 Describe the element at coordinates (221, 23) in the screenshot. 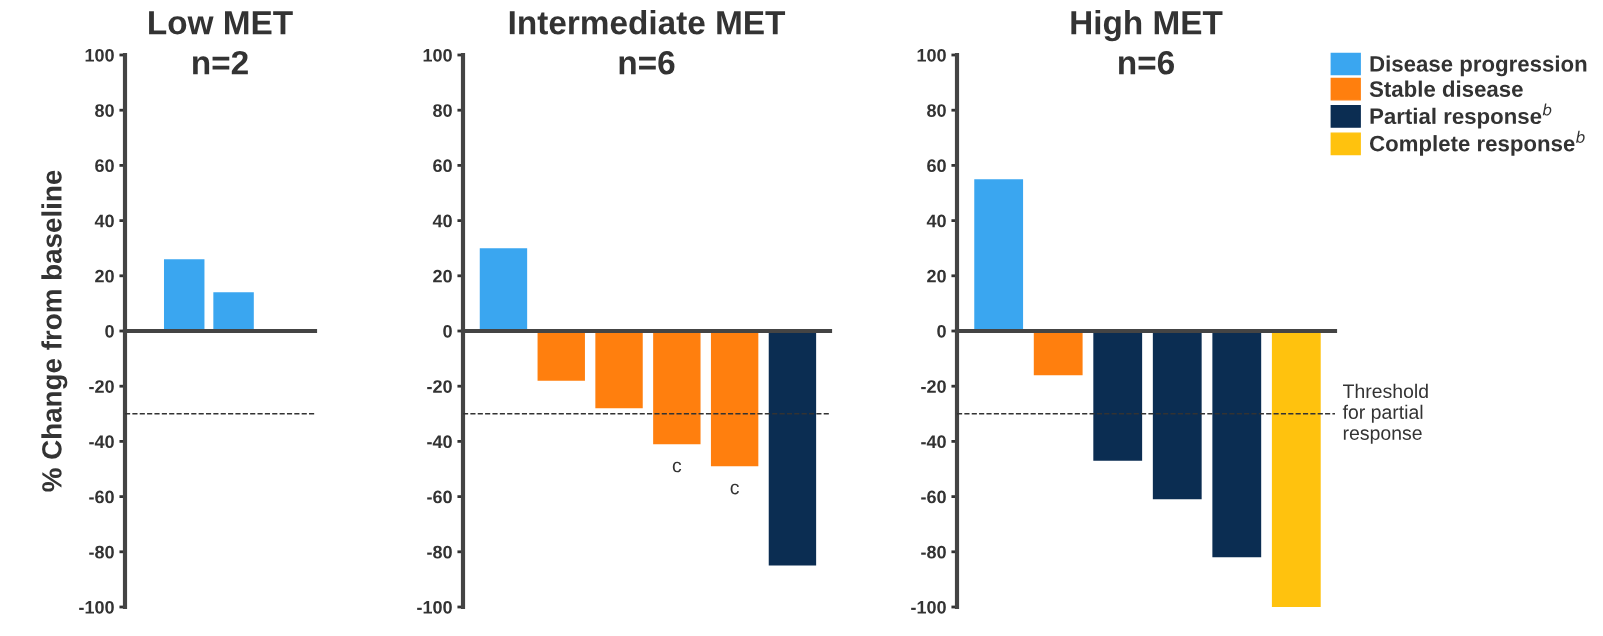

I see `chart-title: Low MET` at that location.